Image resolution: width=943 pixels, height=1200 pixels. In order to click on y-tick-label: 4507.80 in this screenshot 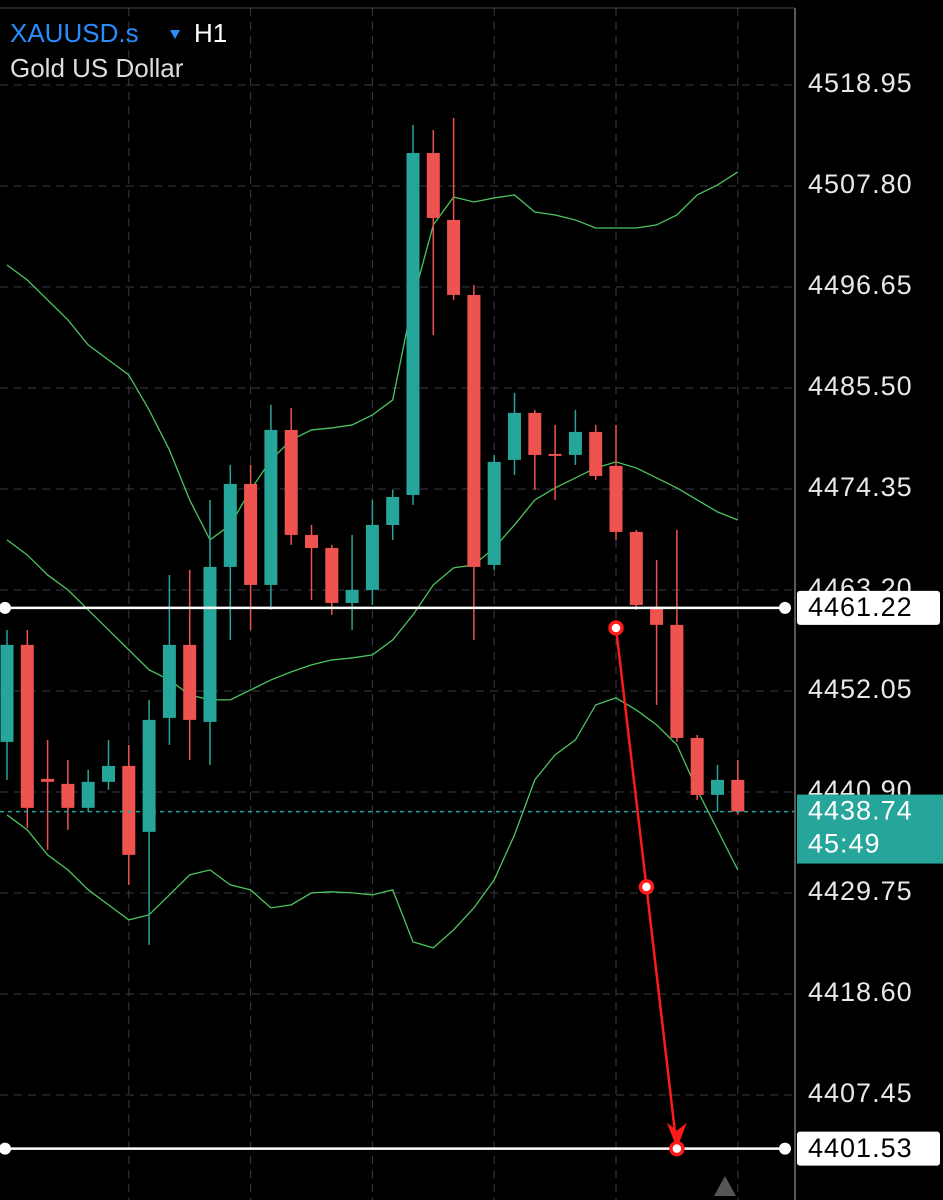, I will do `click(860, 184)`.